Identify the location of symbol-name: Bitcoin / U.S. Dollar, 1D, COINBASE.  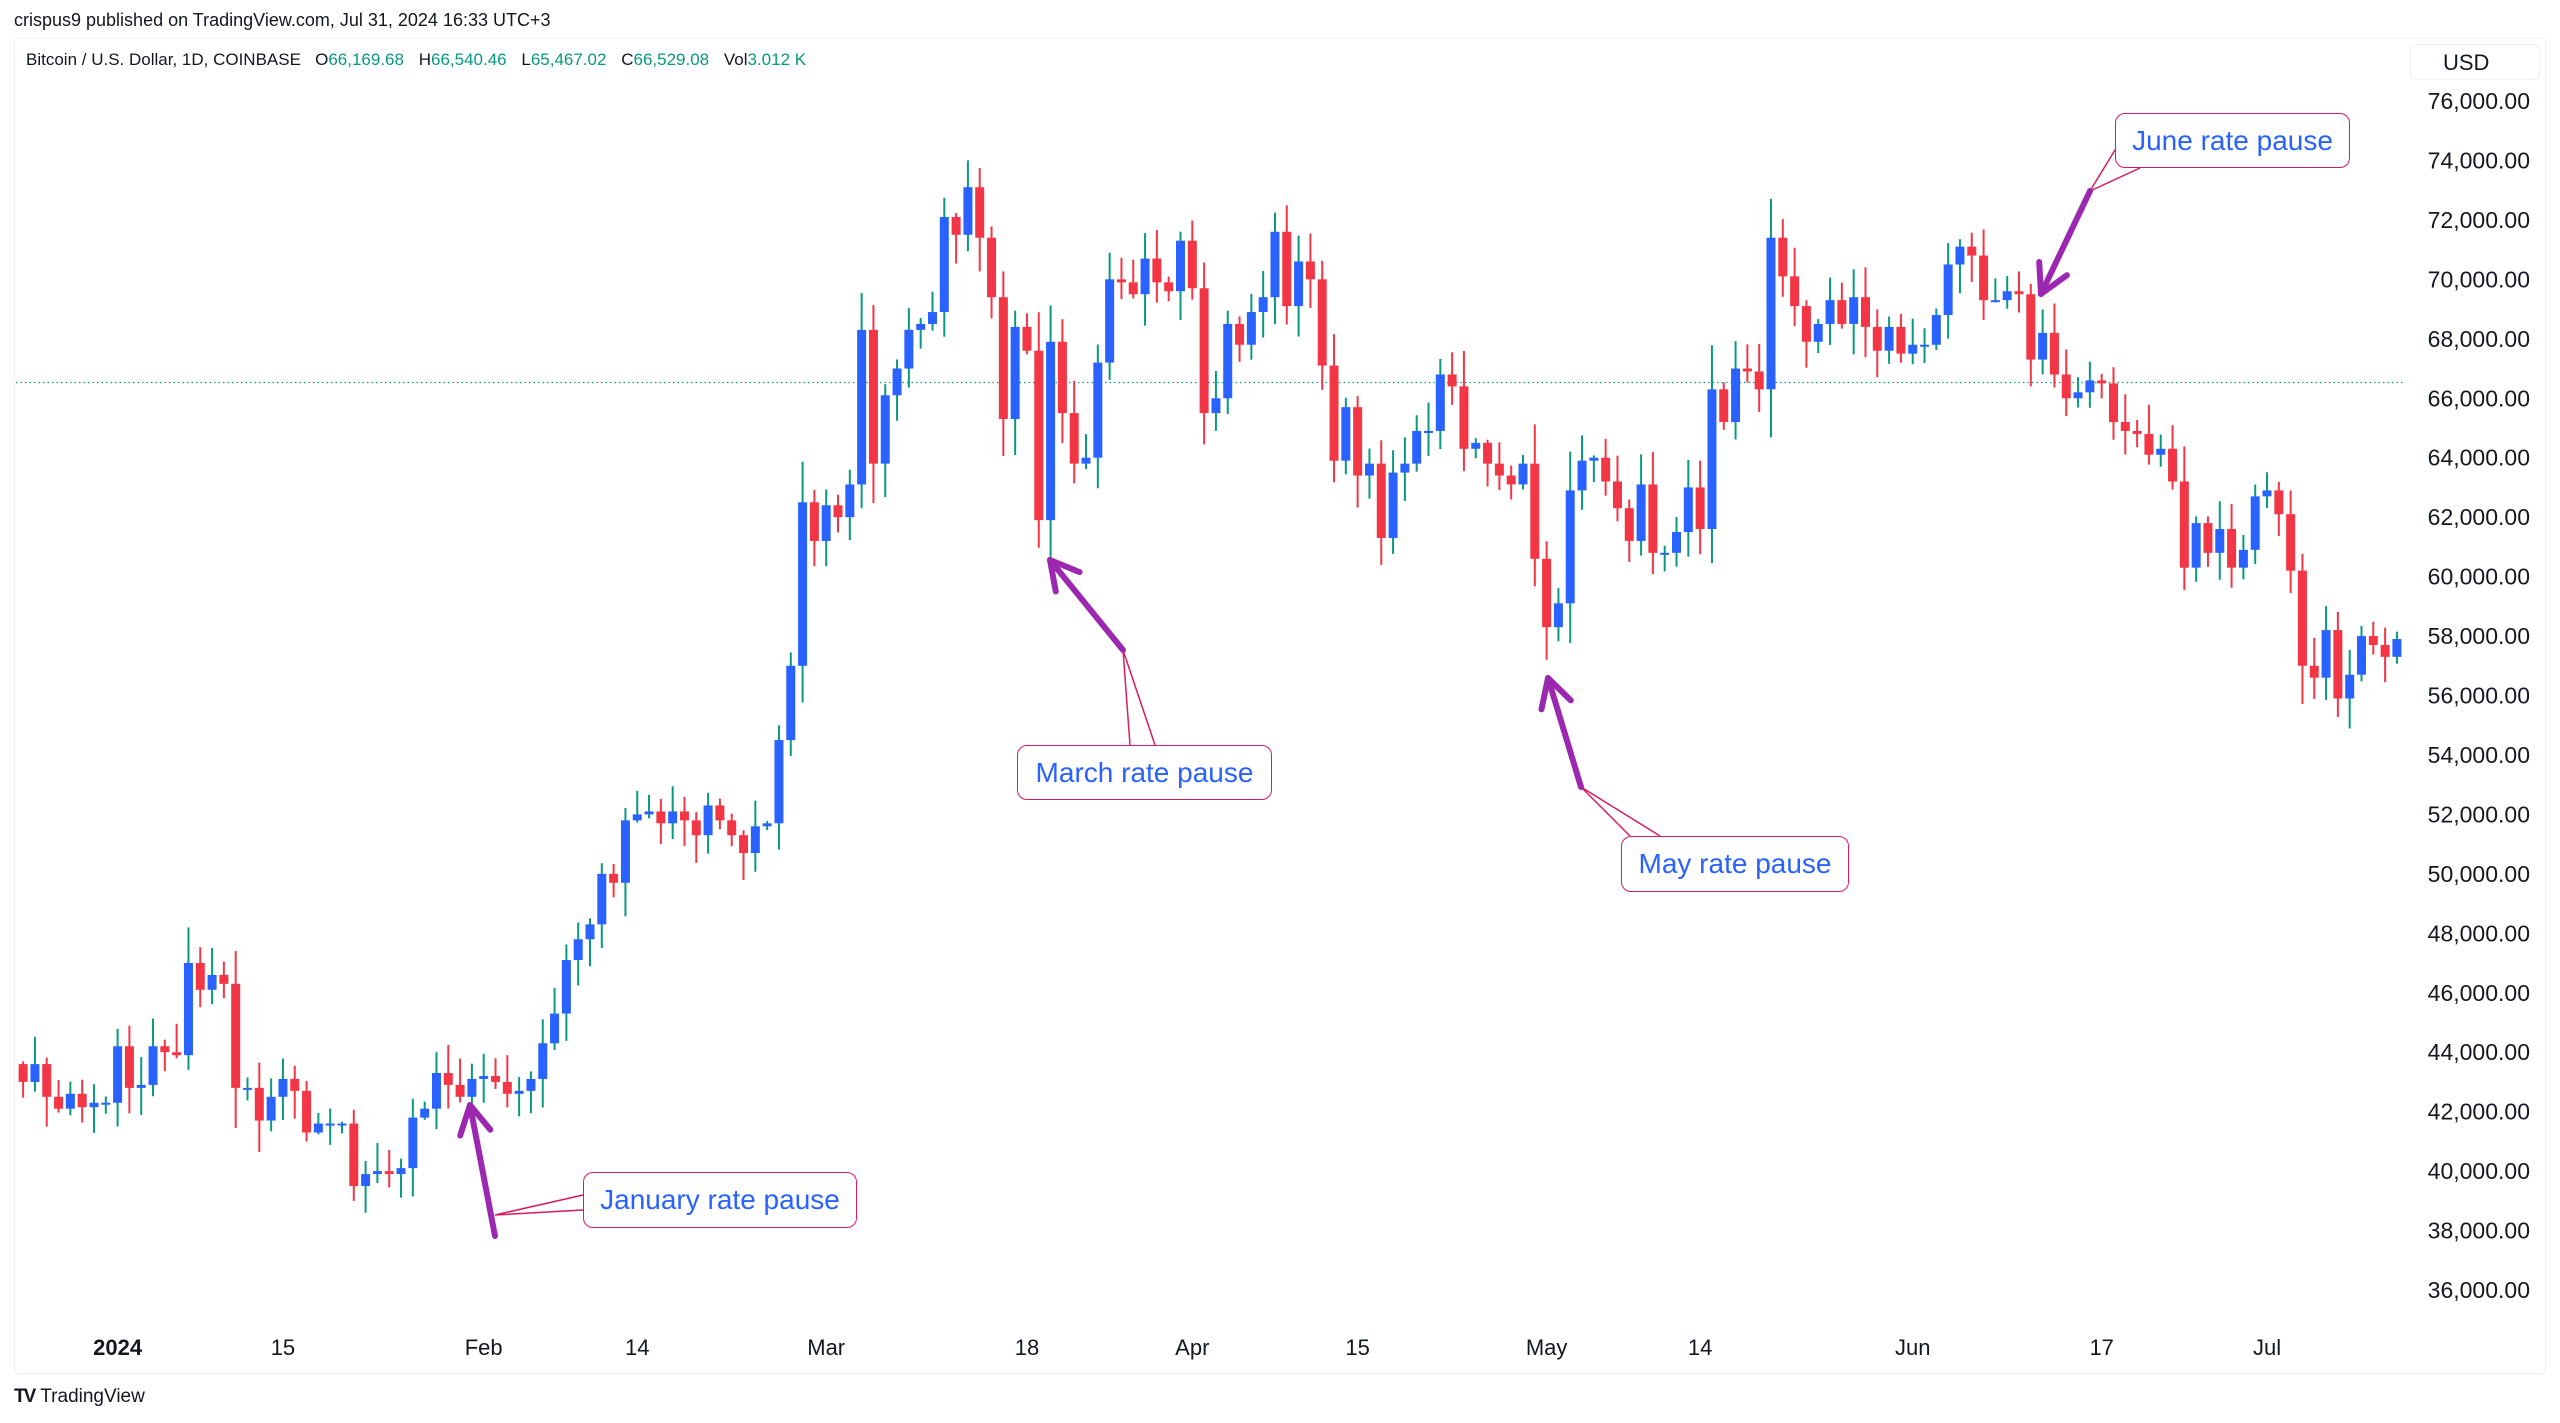
(163, 59).